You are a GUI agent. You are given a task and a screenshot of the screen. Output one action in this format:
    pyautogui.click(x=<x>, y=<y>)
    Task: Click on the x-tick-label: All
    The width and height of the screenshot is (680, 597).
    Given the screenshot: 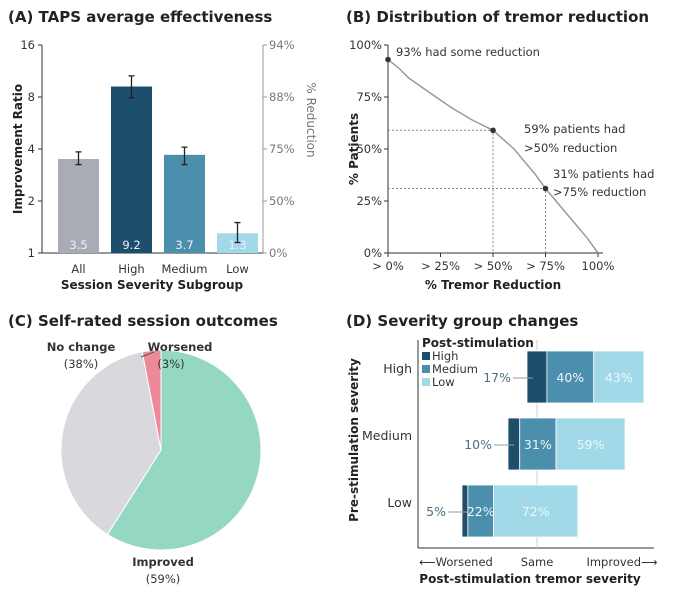 What is the action you would take?
    pyautogui.click(x=78, y=269)
    